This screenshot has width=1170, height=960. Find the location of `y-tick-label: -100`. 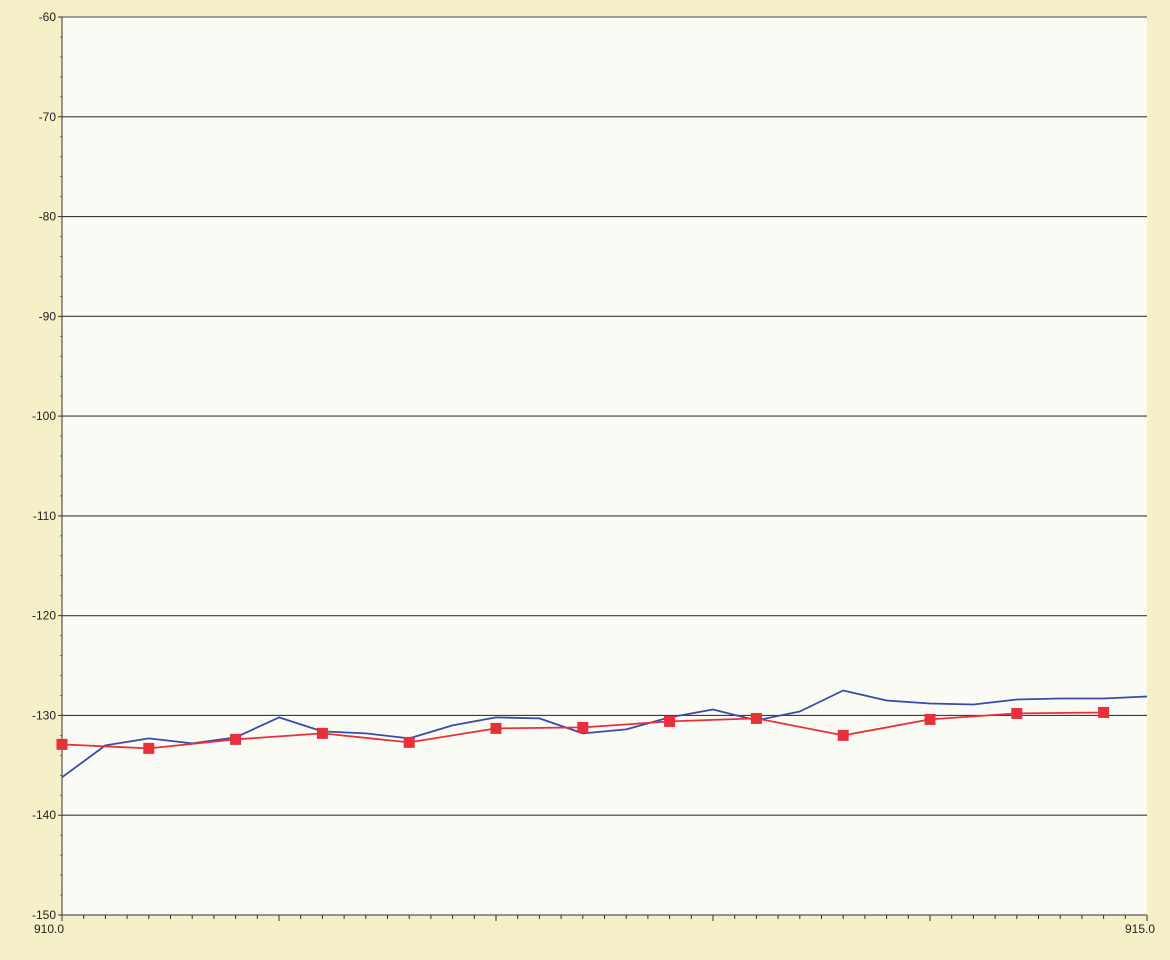

y-tick-label: -100 is located at coordinates (44, 416).